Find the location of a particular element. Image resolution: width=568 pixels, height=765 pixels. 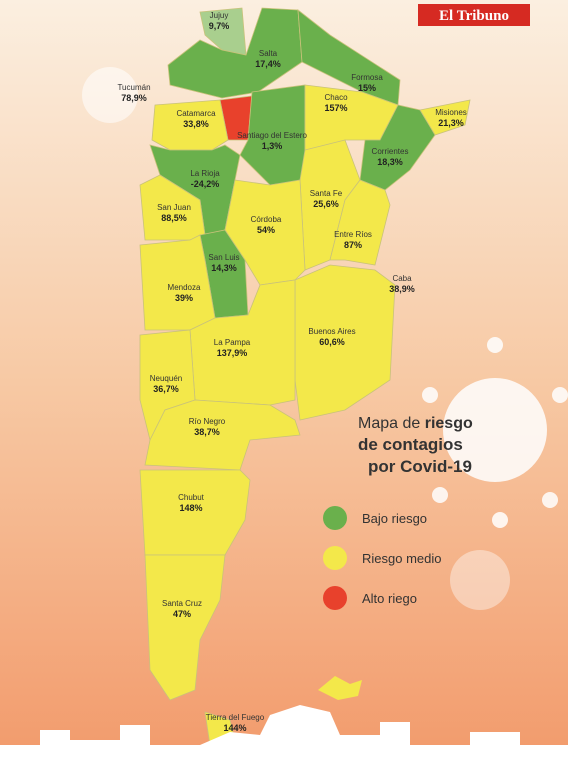

province-name: Santa Fe is located at coordinates (326, 193).